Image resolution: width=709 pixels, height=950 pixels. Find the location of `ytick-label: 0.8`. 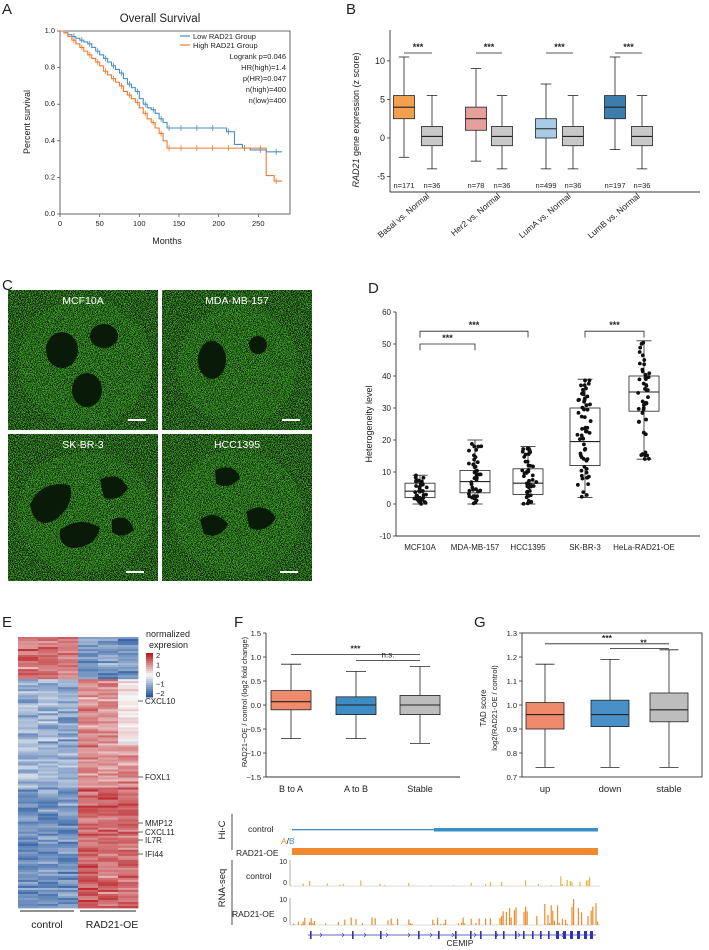

ytick-label: 0.8 is located at coordinates (512, 753).